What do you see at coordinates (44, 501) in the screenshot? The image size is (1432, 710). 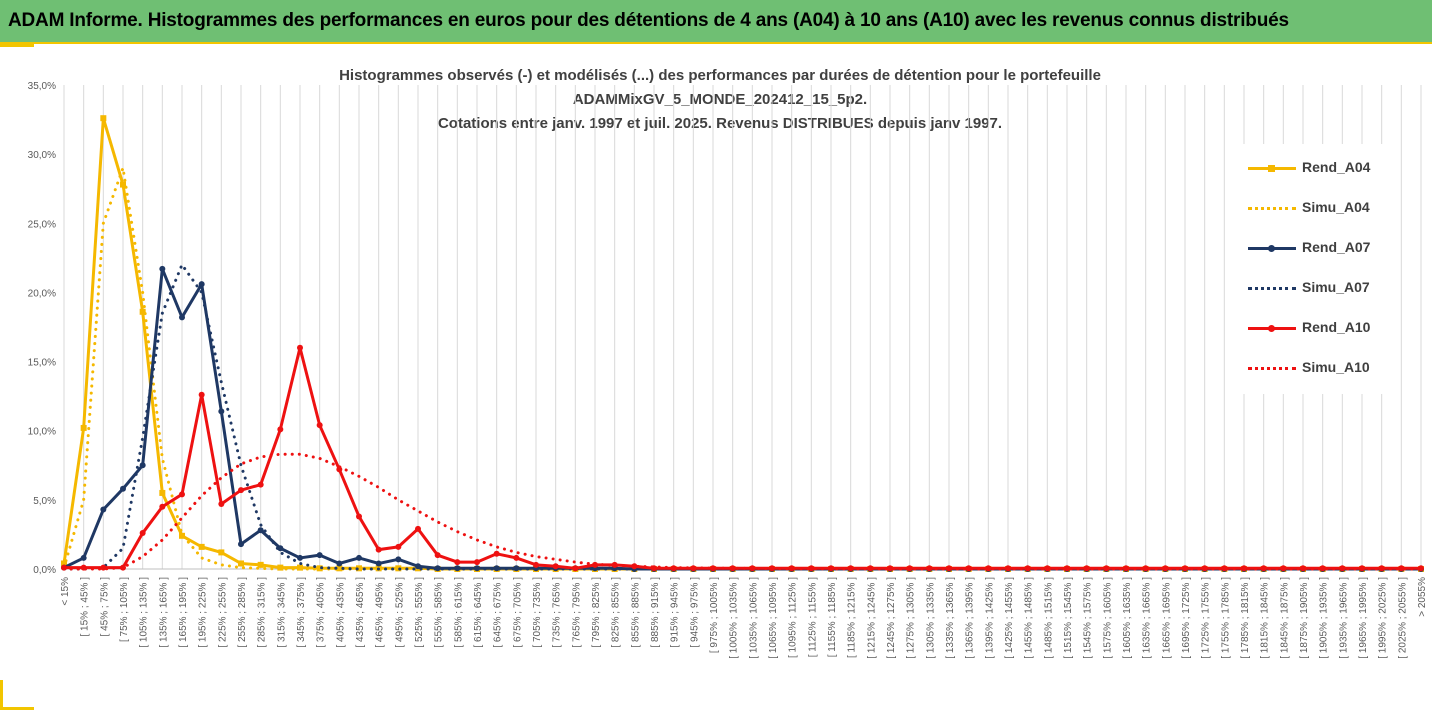 I see `y-tick-label: 5,0%` at bounding box center [44, 501].